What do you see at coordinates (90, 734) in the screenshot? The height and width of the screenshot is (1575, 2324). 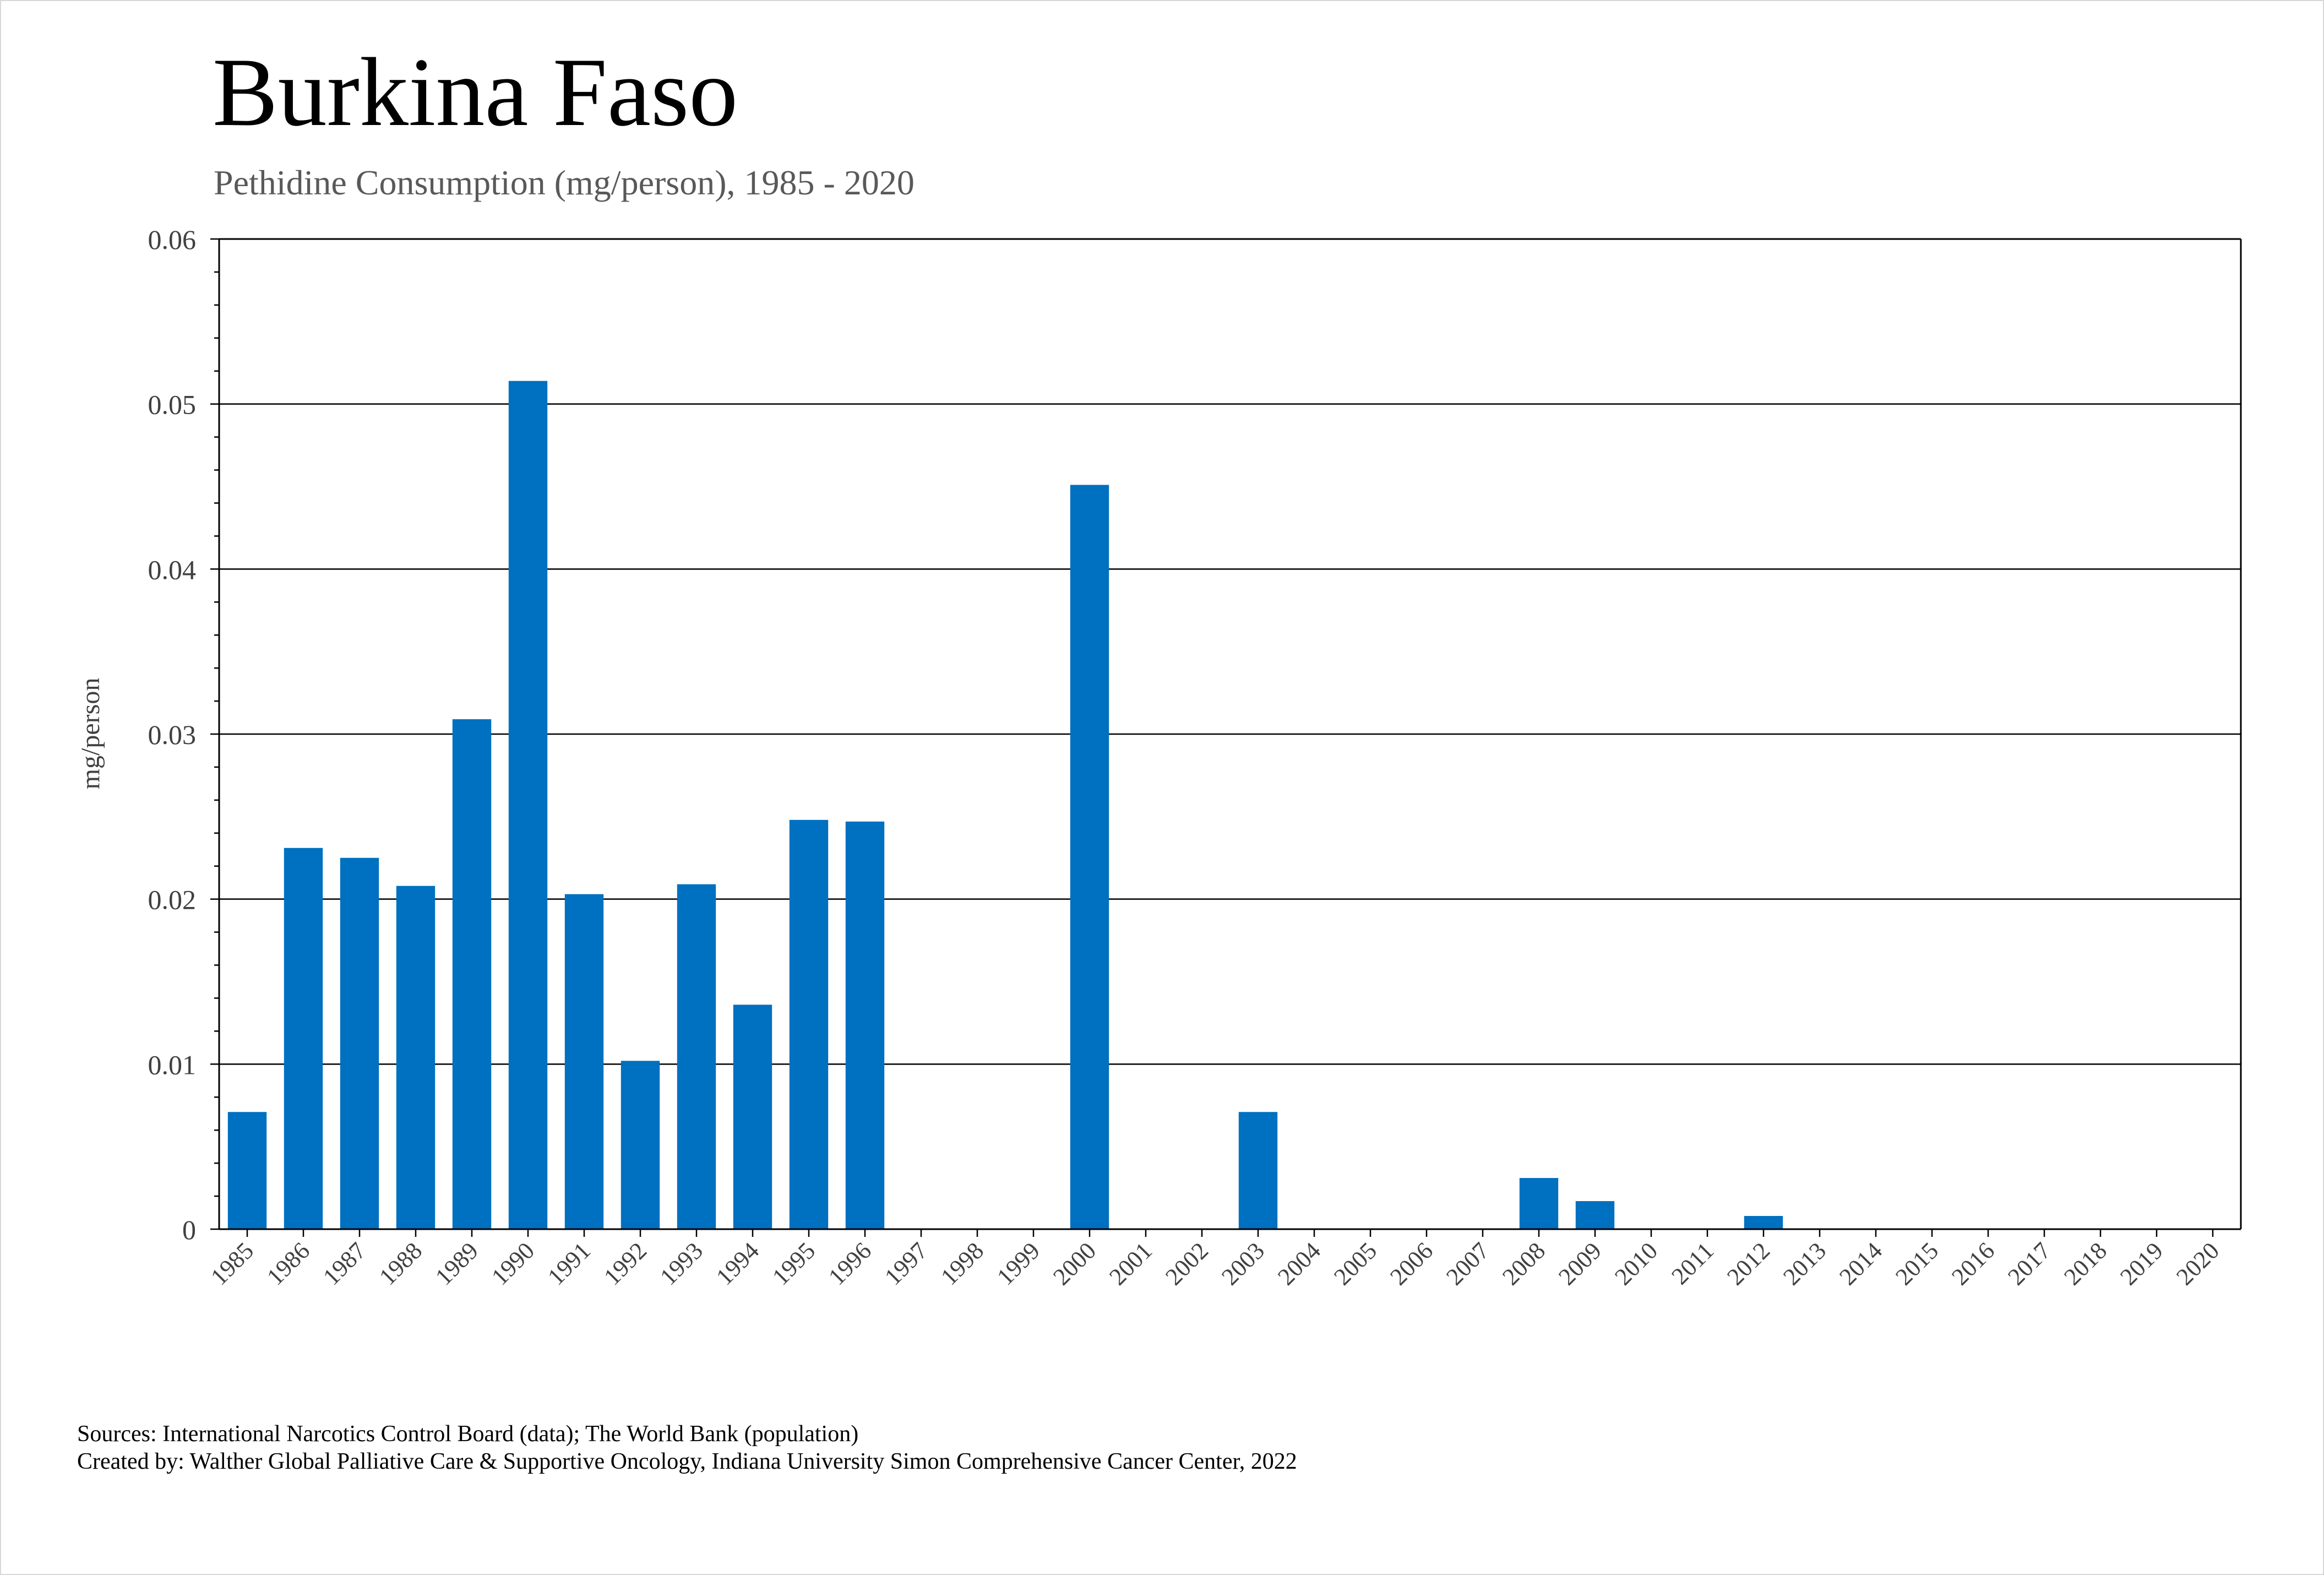 I see `y-axis-label: mg/person` at bounding box center [90, 734].